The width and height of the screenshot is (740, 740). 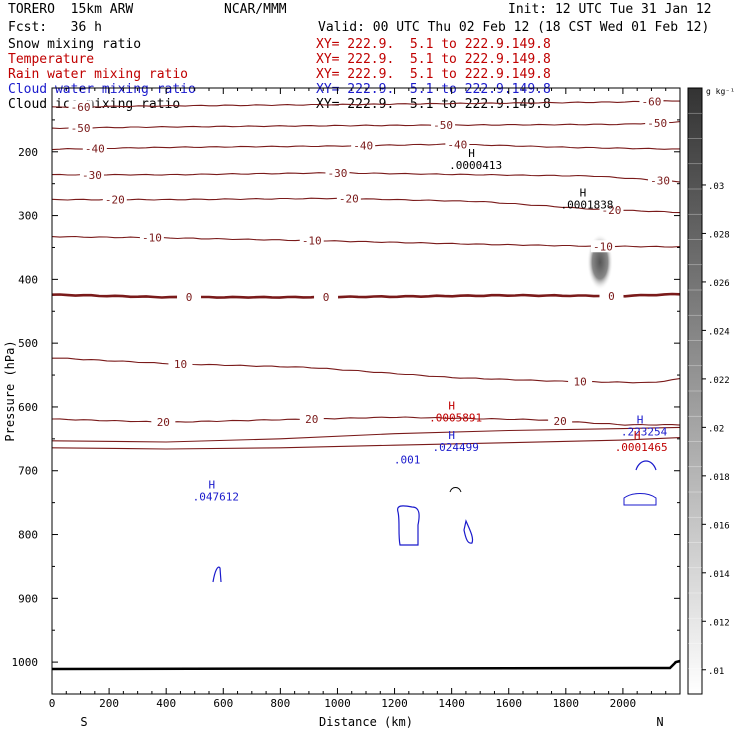 I want to click on max-value-label: .024499, so click(x=455, y=447).